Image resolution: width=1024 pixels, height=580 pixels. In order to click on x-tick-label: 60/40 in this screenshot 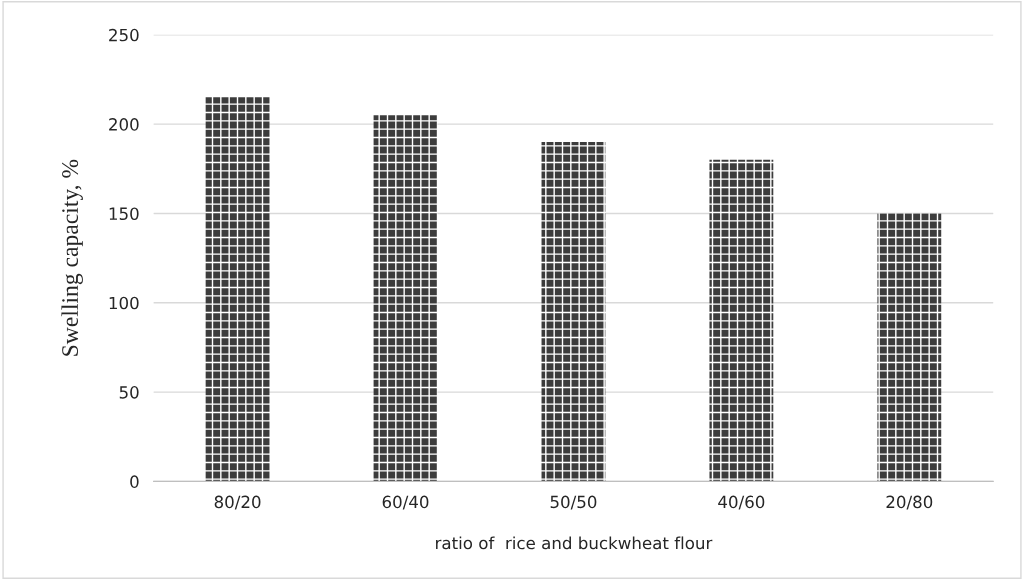, I will do `click(405, 502)`.